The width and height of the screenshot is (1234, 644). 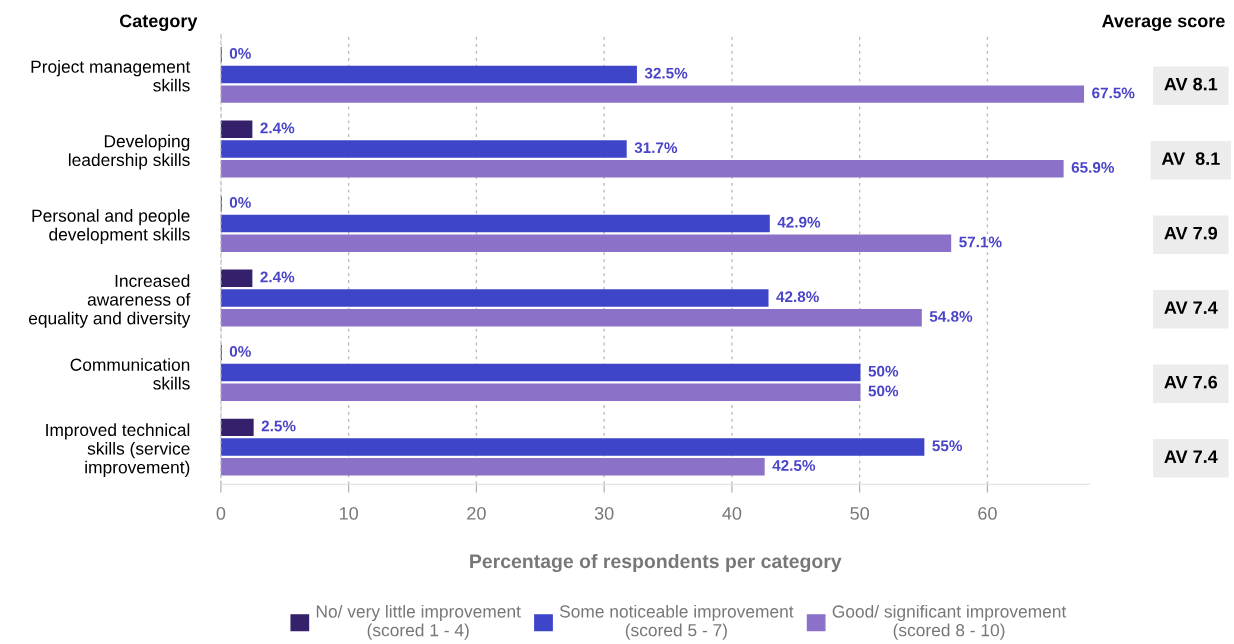 I want to click on data-label: 2.5%, so click(x=278, y=426).